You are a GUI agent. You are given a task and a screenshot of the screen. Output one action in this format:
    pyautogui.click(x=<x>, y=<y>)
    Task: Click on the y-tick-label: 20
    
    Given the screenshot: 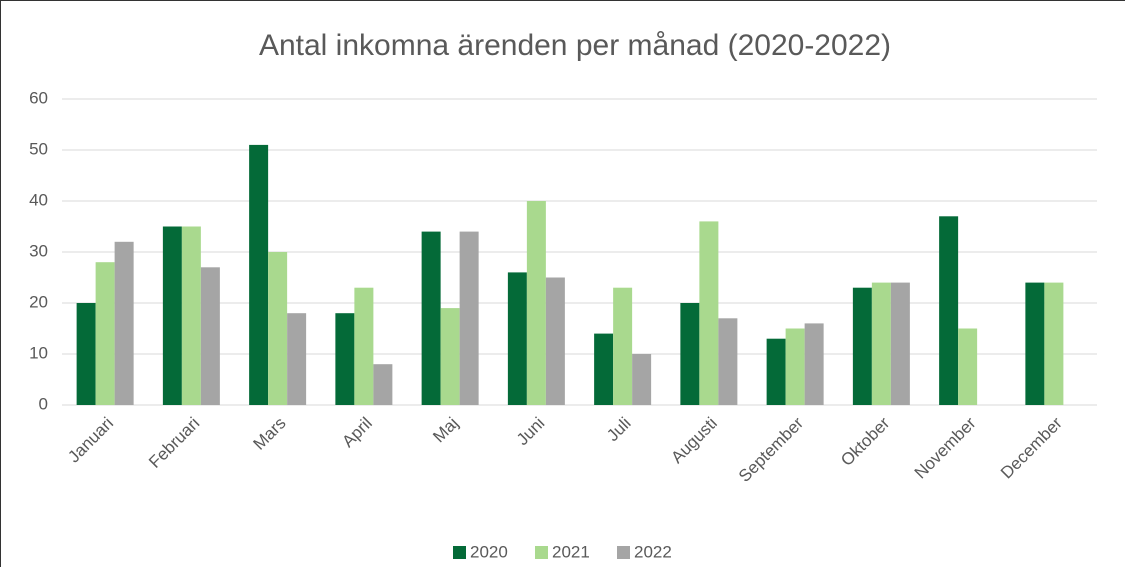 What is the action you would take?
    pyautogui.click(x=38, y=301)
    